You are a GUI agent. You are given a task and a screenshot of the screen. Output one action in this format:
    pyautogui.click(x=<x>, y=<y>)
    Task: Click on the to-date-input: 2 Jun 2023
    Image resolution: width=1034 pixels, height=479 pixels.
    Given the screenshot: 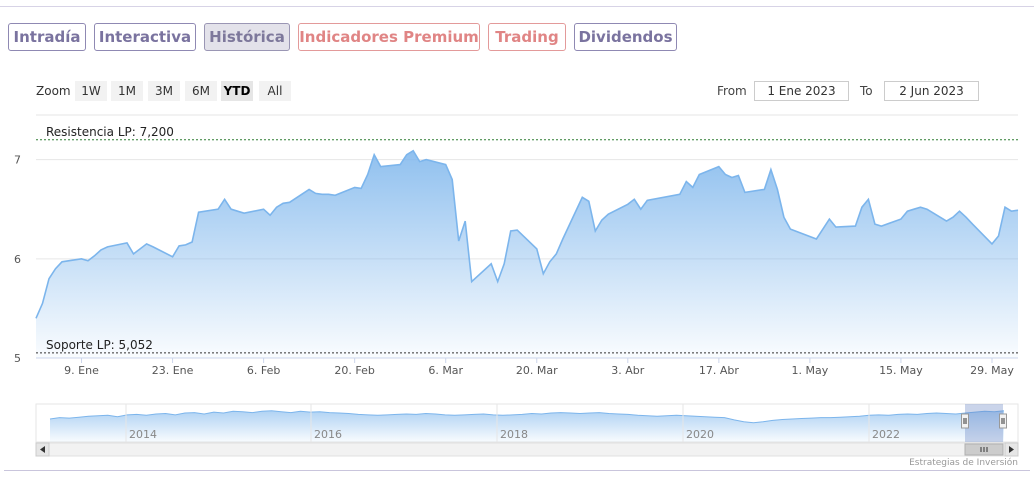 What is the action you would take?
    pyautogui.click(x=931, y=91)
    